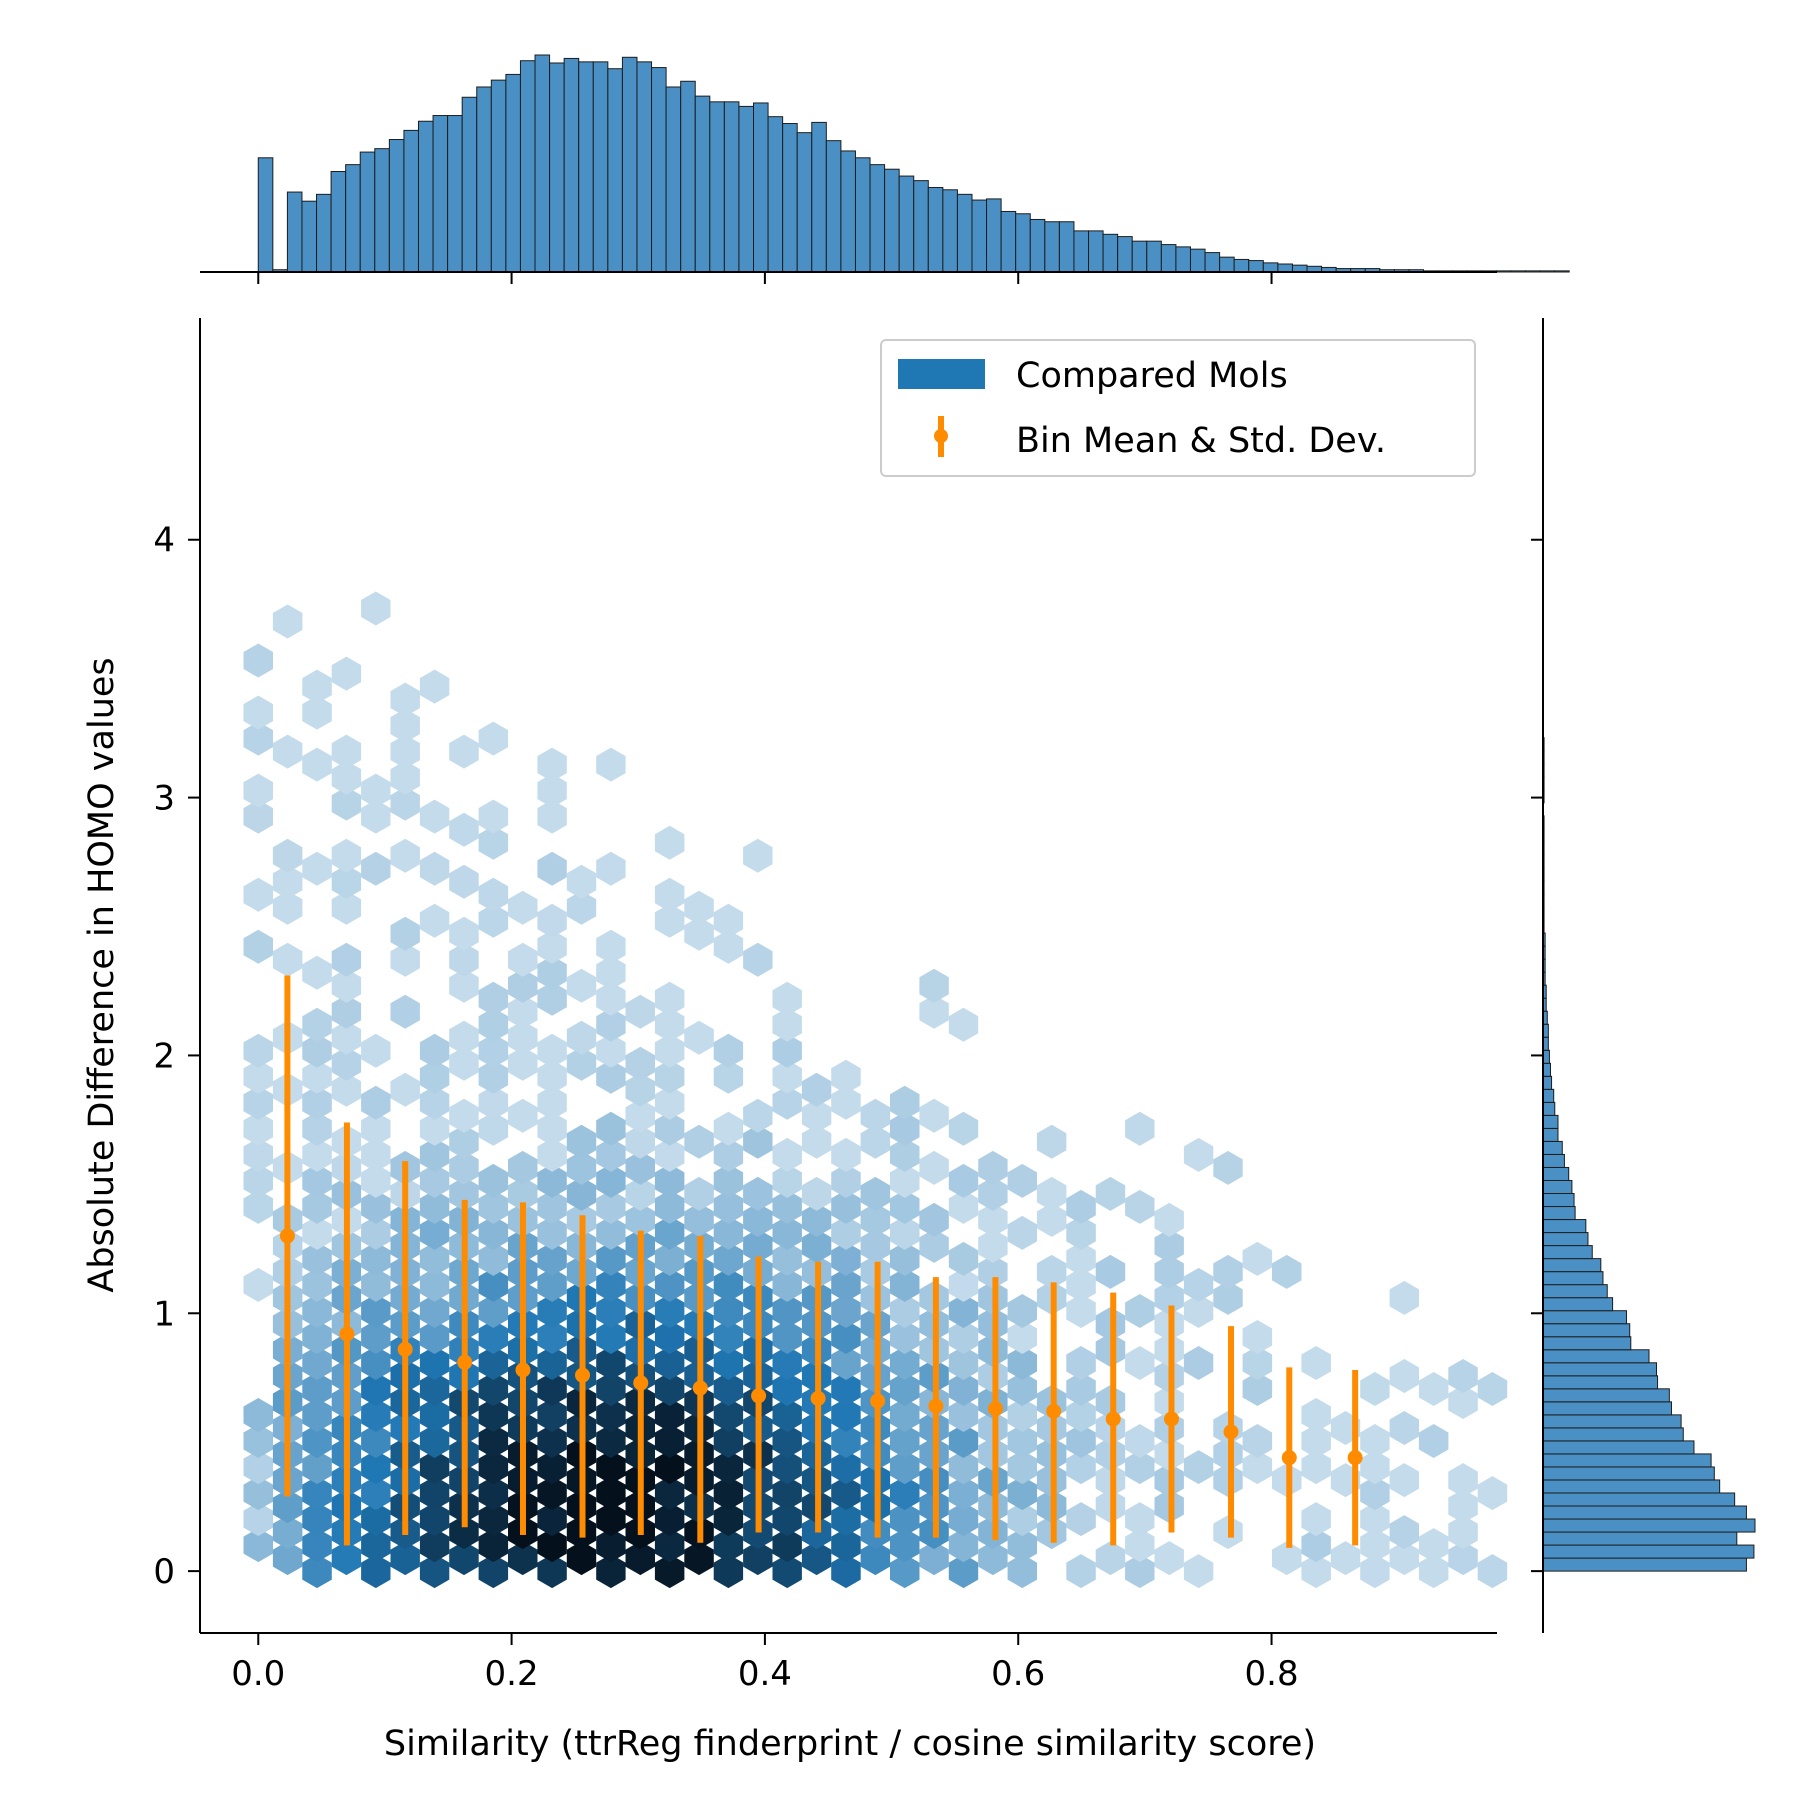  Describe the element at coordinates (641, 1383) in the screenshot. I see `bin-mean-point` at that location.